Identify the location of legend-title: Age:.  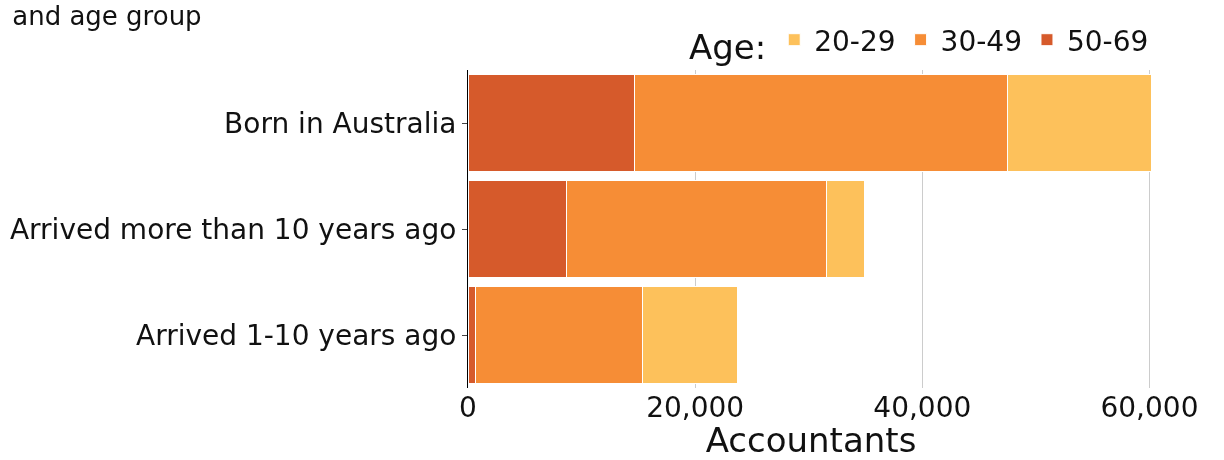
(728, 47).